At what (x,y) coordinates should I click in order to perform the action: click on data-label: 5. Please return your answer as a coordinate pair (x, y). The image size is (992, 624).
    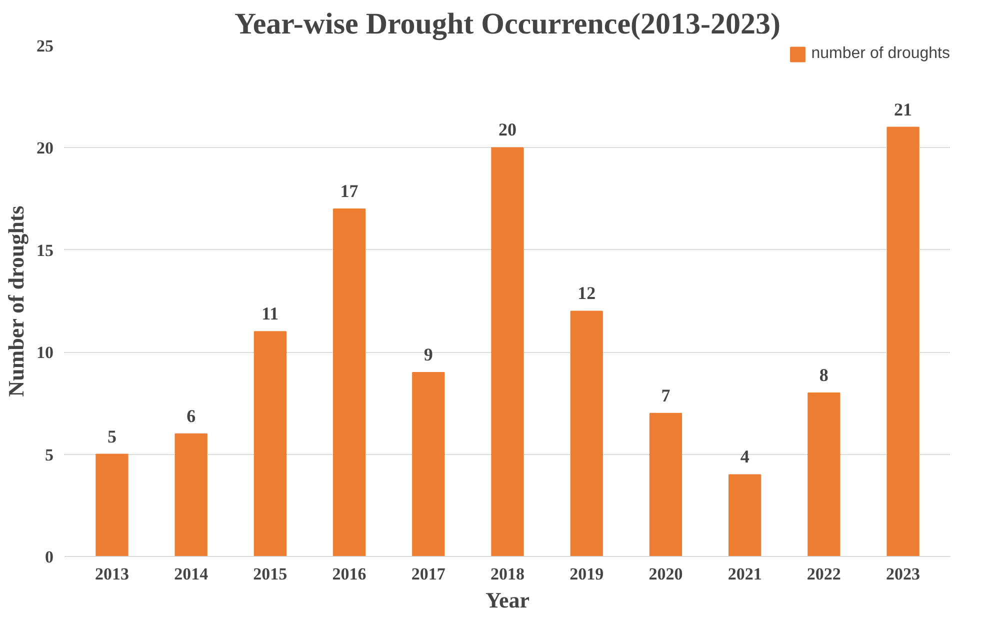
    Looking at the image, I should click on (111, 436).